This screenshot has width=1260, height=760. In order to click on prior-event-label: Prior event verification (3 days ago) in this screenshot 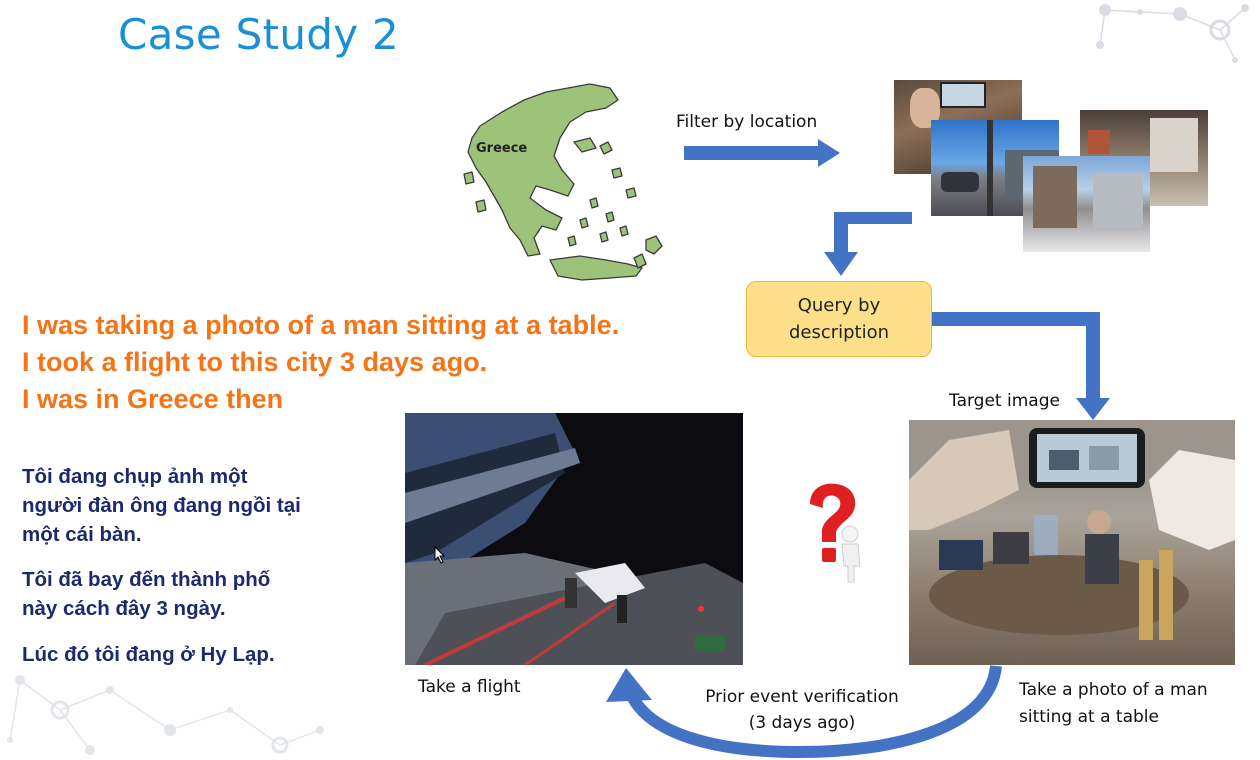, I will do `click(802, 710)`.